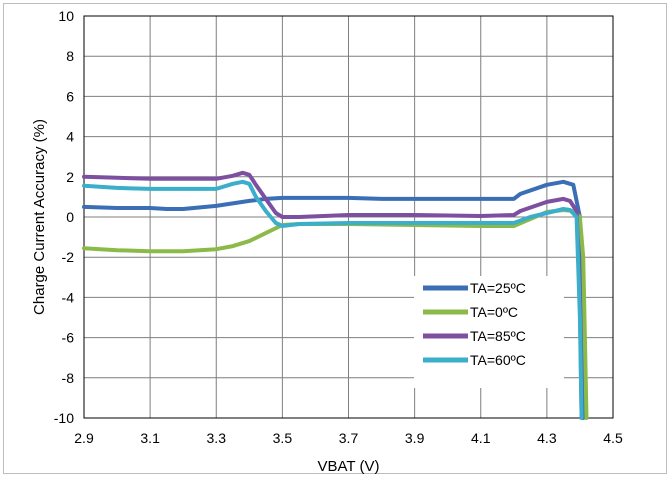  Describe the element at coordinates (68, 297) in the screenshot. I see `y-tick-label: -4` at that location.